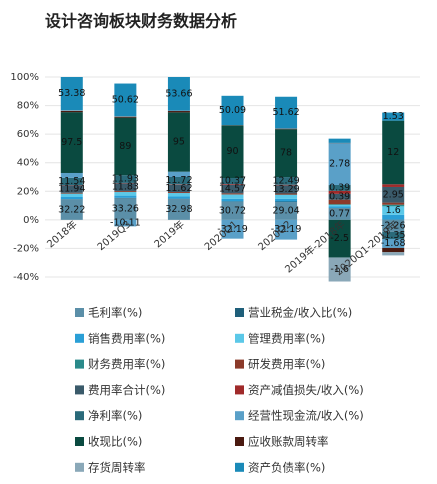  What do you see at coordinates (28, 134) in the screenshot?
I see `y-tick-label: 60%` at bounding box center [28, 134].